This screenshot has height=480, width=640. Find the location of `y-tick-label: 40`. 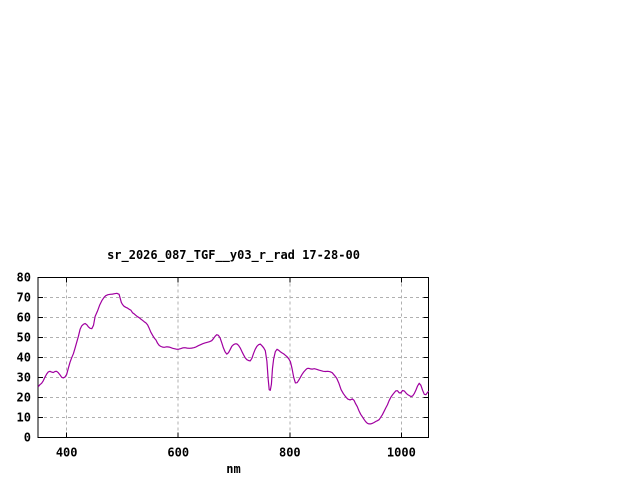

y-tick-label: 40 is located at coordinates (24, 357).